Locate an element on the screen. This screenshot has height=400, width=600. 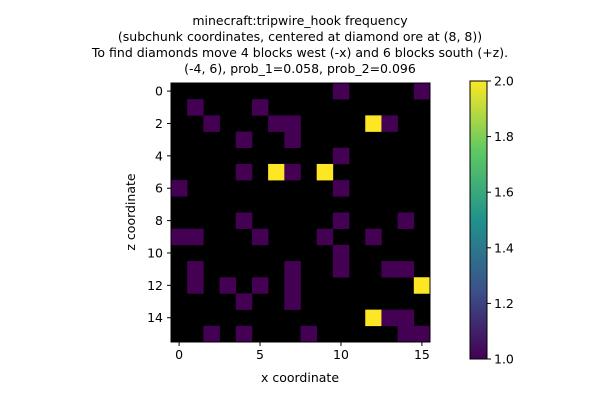
colorbar-gradient is located at coordinates (478, 220).